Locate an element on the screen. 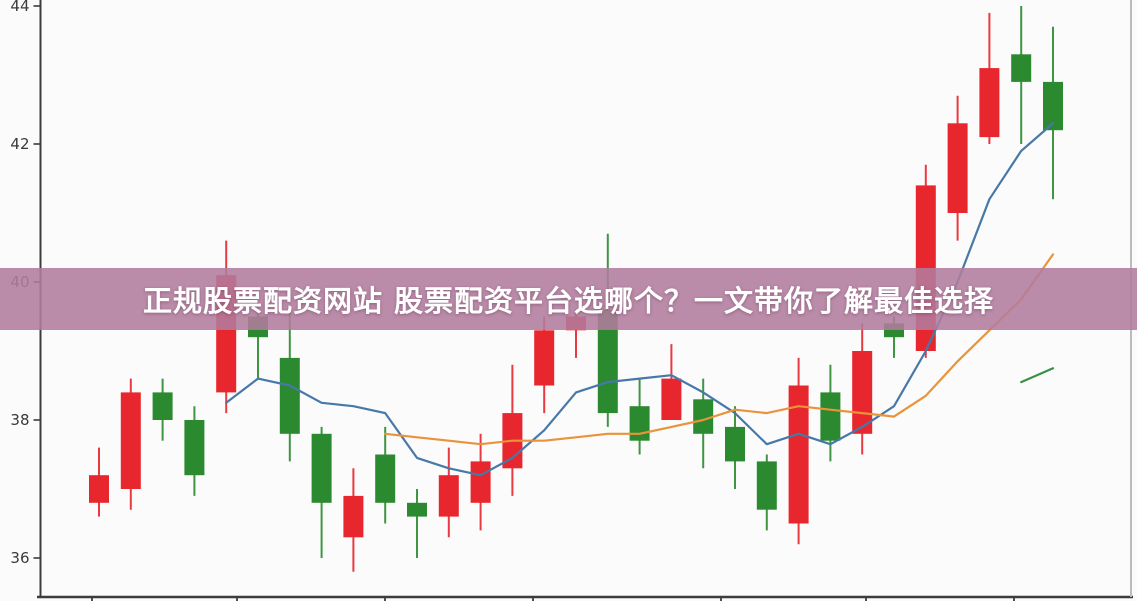 The image size is (1137, 601). headline-banner: 正规股票配资网站 股票配资平台选哪个？一文带你了解最佳选择 is located at coordinates (568, 299).